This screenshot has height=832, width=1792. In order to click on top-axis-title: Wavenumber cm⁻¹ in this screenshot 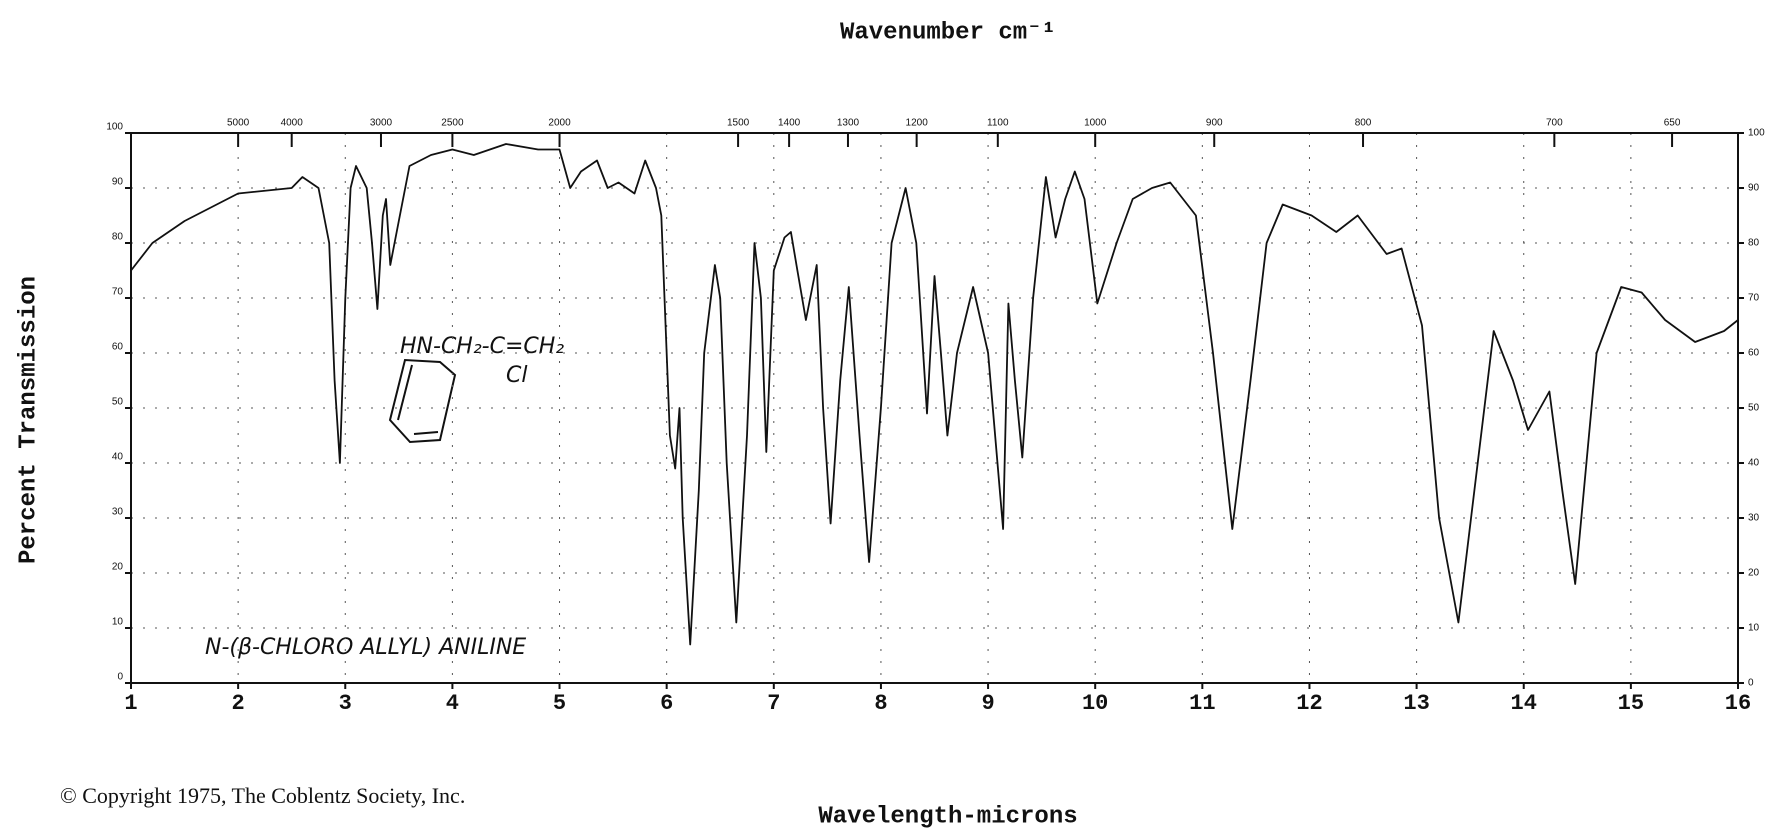, I will do `click(948, 32)`.